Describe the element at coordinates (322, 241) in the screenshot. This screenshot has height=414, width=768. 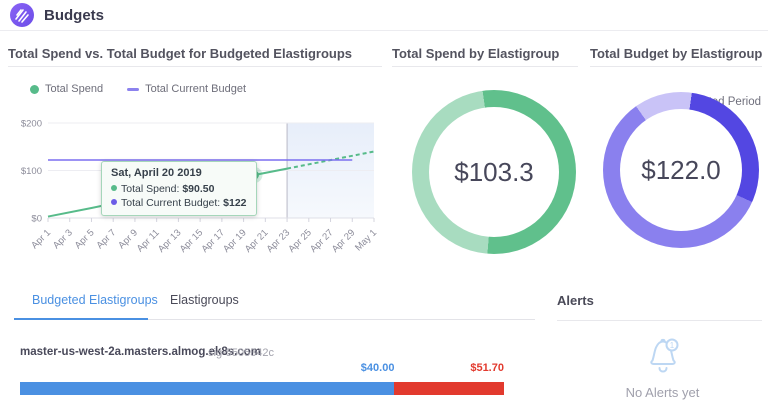
I see `svg-text: Apr 27` at that location.